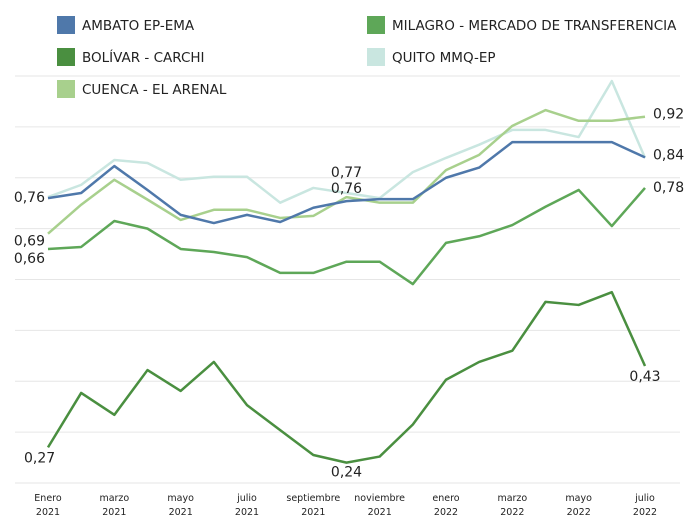 This screenshot has width=686, height=515. Describe the element at coordinates (578, 504) in the screenshot. I see `x-tick-label: mayo 2022` at that location.